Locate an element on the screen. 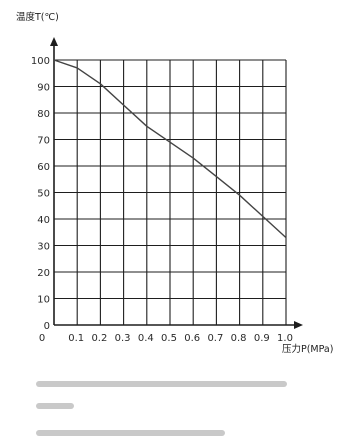 The image size is (342, 441). y-tick-label: 10 is located at coordinates (43, 300).